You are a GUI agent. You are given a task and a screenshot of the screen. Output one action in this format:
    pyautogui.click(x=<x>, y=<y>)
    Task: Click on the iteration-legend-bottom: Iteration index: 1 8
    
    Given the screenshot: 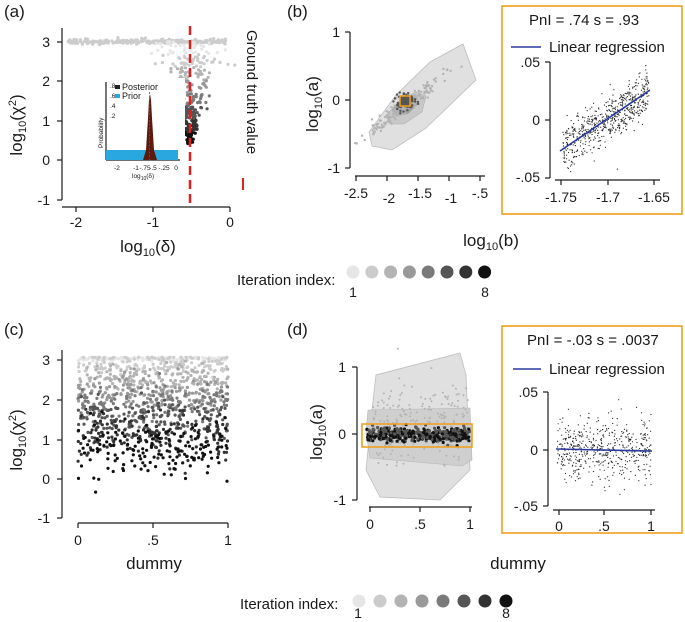 What is the action you would take?
    pyautogui.click(x=376, y=607)
    